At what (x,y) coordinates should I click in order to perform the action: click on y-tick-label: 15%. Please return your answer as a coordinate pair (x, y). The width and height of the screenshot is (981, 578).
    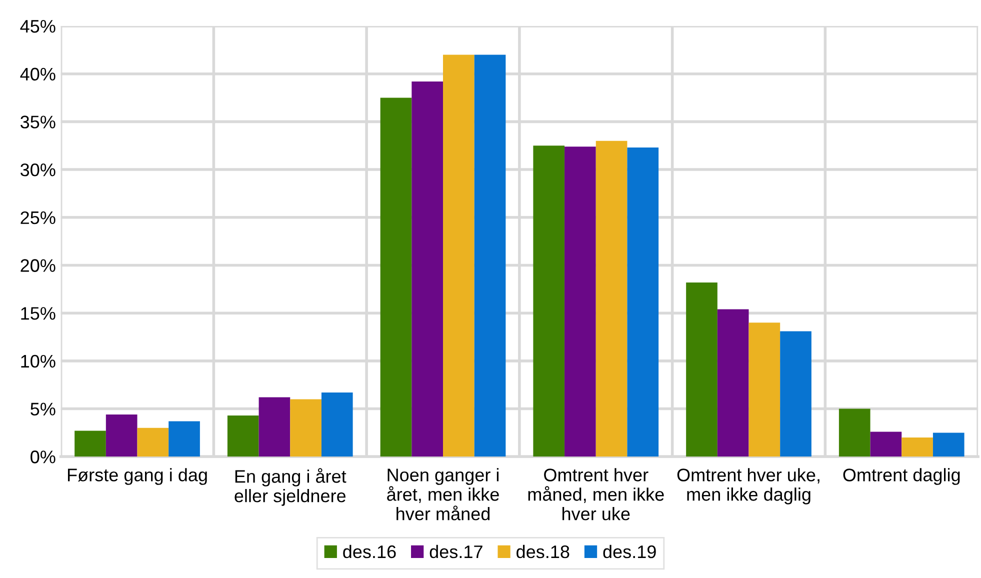
    Looking at the image, I should click on (38, 313).